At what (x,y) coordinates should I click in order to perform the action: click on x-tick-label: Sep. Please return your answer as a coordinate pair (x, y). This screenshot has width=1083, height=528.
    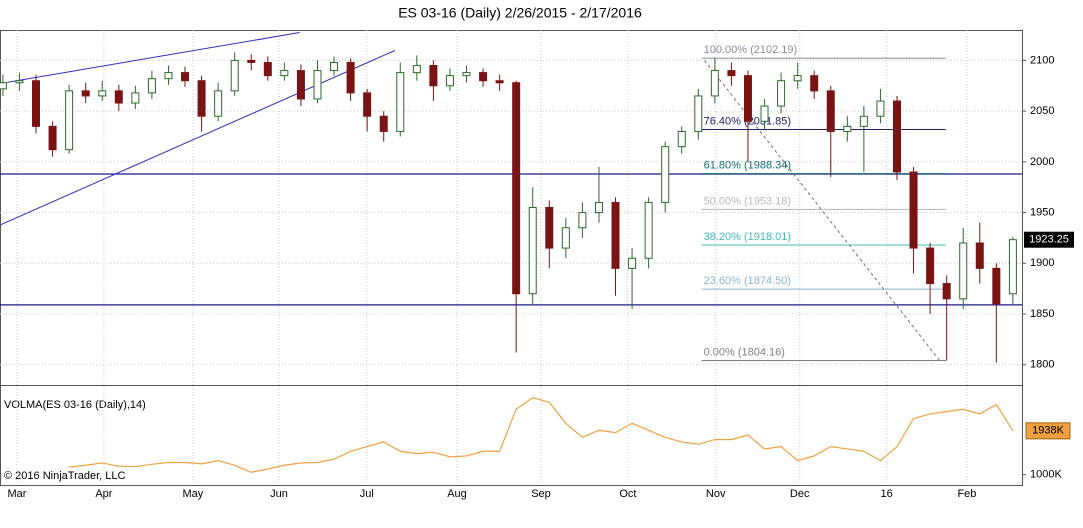
    Looking at the image, I should click on (541, 494).